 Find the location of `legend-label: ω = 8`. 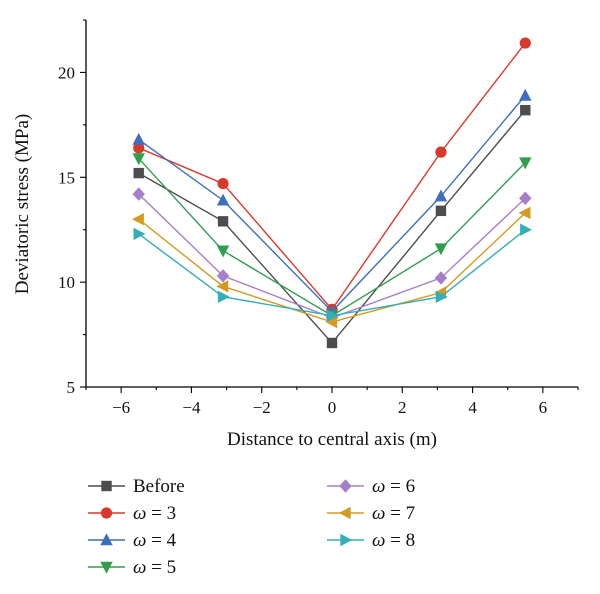

legend-label: ω = 8 is located at coordinates (393, 540).